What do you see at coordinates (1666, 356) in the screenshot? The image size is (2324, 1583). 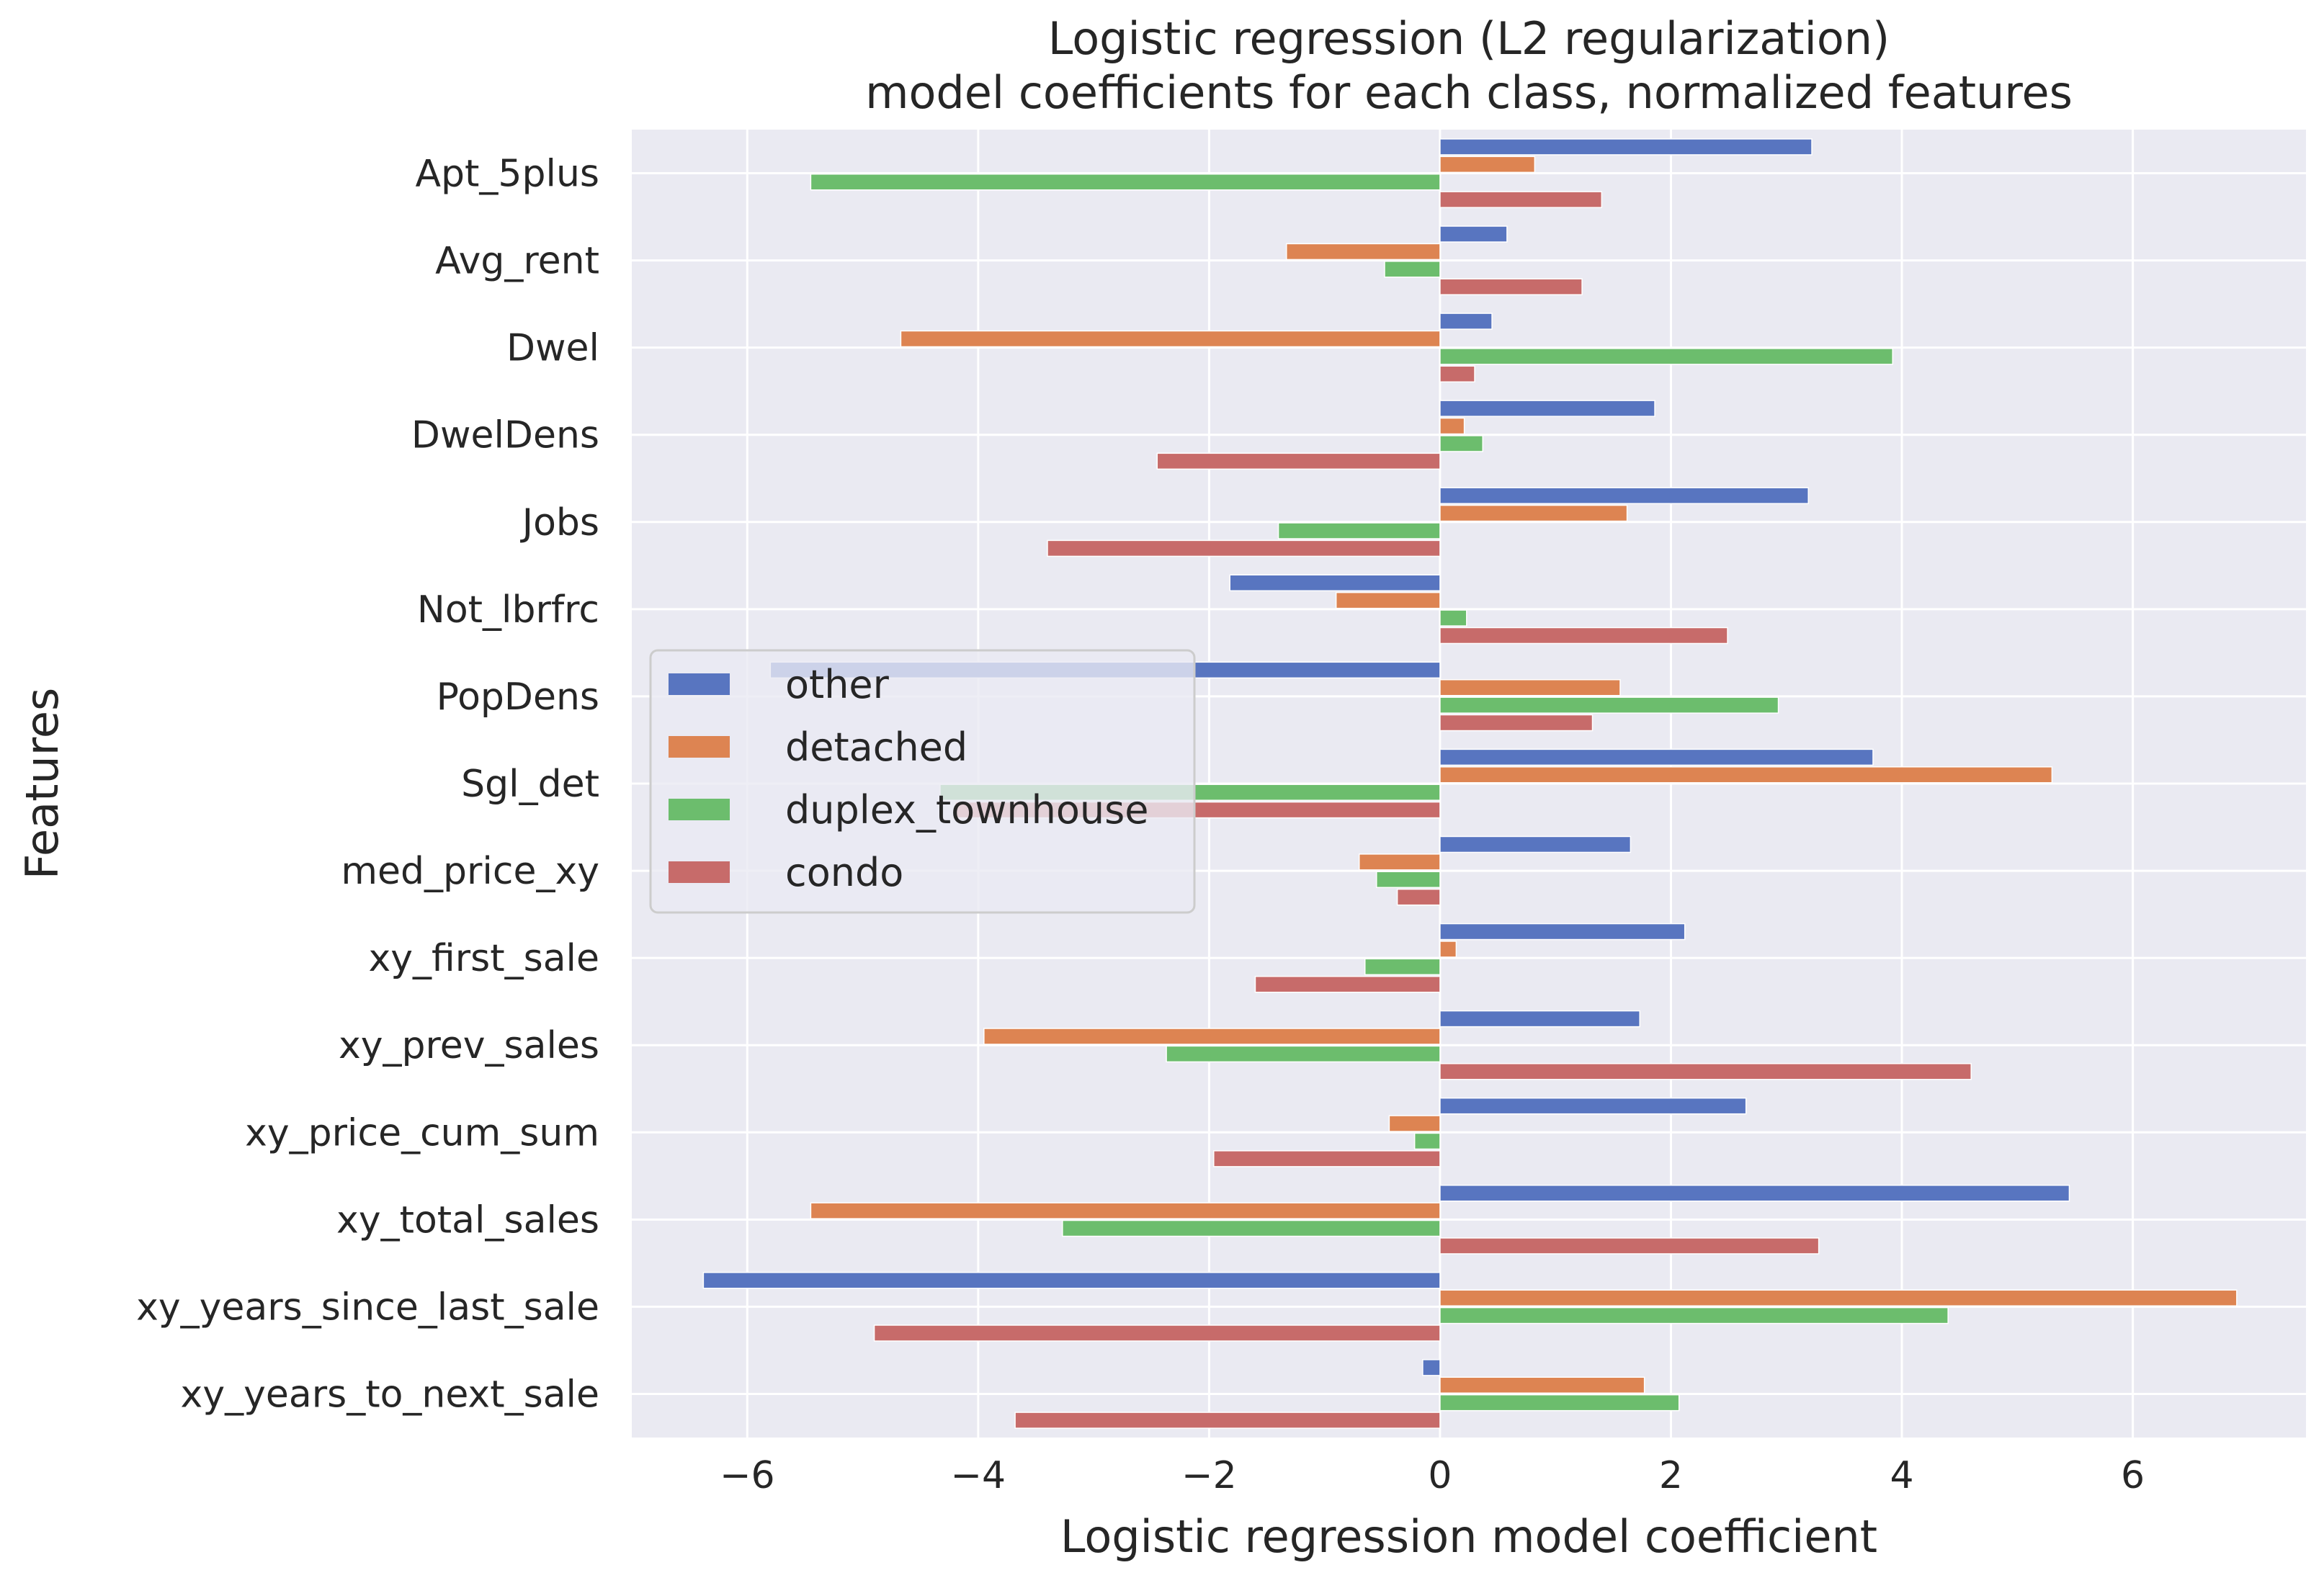 I see `bar-duplex-townhouse-dwel` at bounding box center [1666, 356].